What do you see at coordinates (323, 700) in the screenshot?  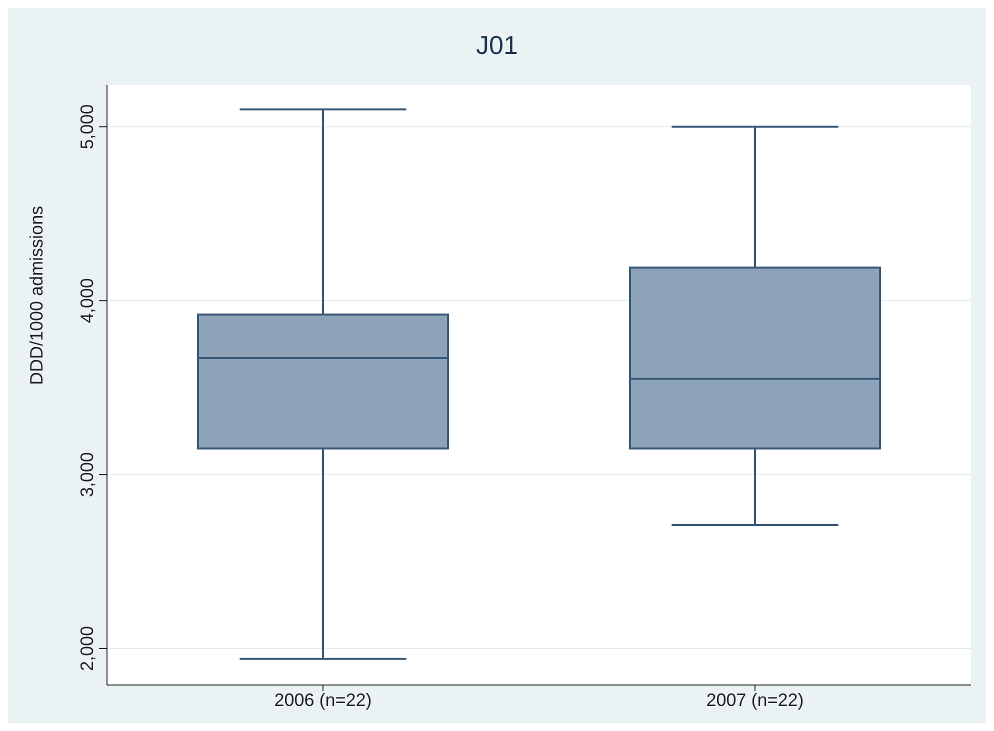 I see `x-tick-label: 2006 (n=22)` at bounding box center [323, 700].